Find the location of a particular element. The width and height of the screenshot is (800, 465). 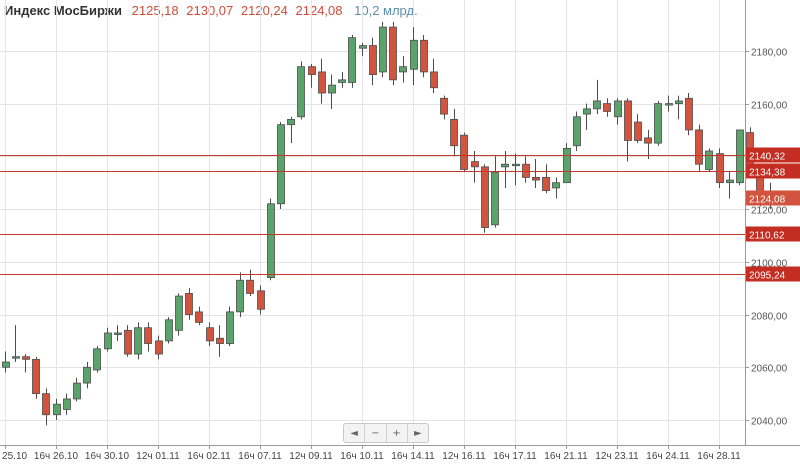

y-tick-label: 2160,00 is located at coordinates (769, 106).